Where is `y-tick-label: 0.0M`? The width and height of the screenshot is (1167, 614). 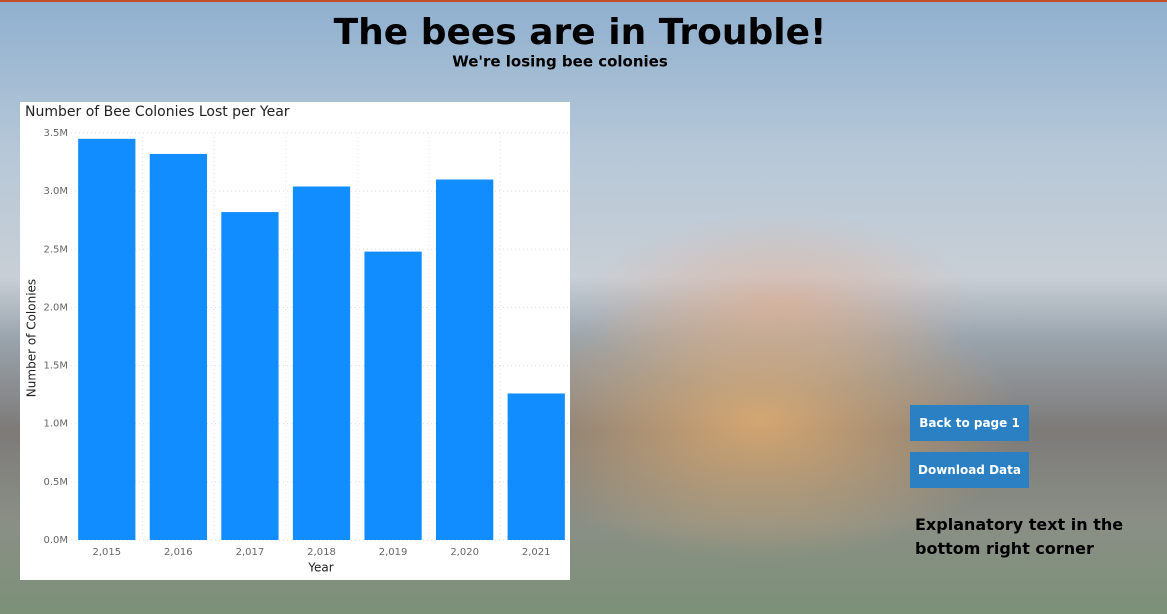
y-tick-label: 0.0M is located at coordinates (55, 540).